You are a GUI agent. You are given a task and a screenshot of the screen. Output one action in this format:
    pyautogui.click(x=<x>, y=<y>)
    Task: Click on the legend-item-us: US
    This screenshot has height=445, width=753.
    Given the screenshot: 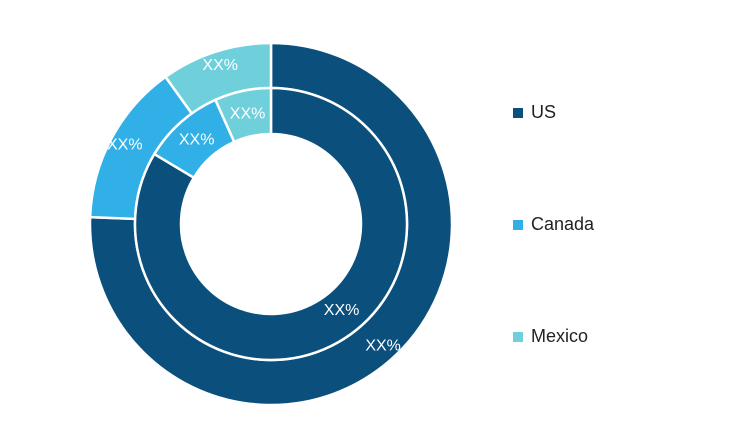 What is the action you would take?
    pyautogui.click(x=534, y=112)
    